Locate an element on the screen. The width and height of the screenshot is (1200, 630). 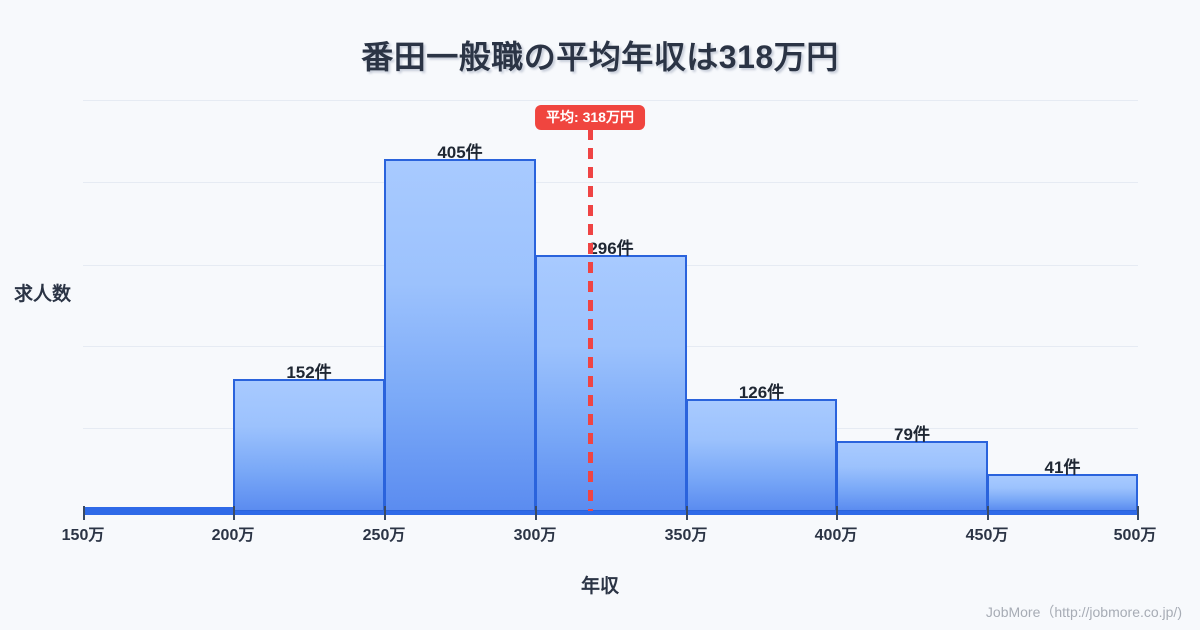
bar-value-label: 41件 is located at coordinates (1062, 467).